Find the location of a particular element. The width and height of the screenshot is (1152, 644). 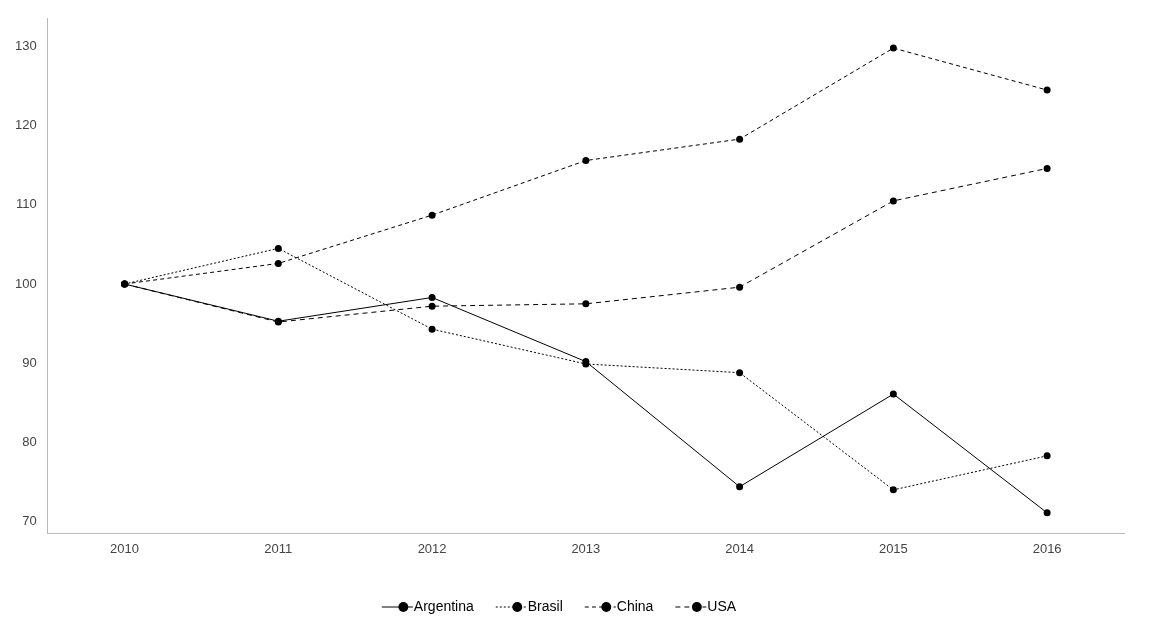

legend-label: Brasil is located at coordinates (545, 605).